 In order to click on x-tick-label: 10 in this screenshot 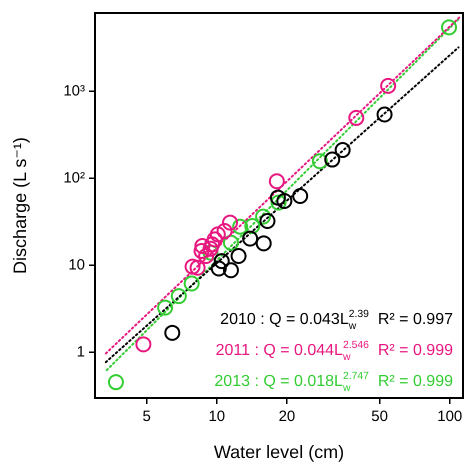, I will do `click(217, 417)`.